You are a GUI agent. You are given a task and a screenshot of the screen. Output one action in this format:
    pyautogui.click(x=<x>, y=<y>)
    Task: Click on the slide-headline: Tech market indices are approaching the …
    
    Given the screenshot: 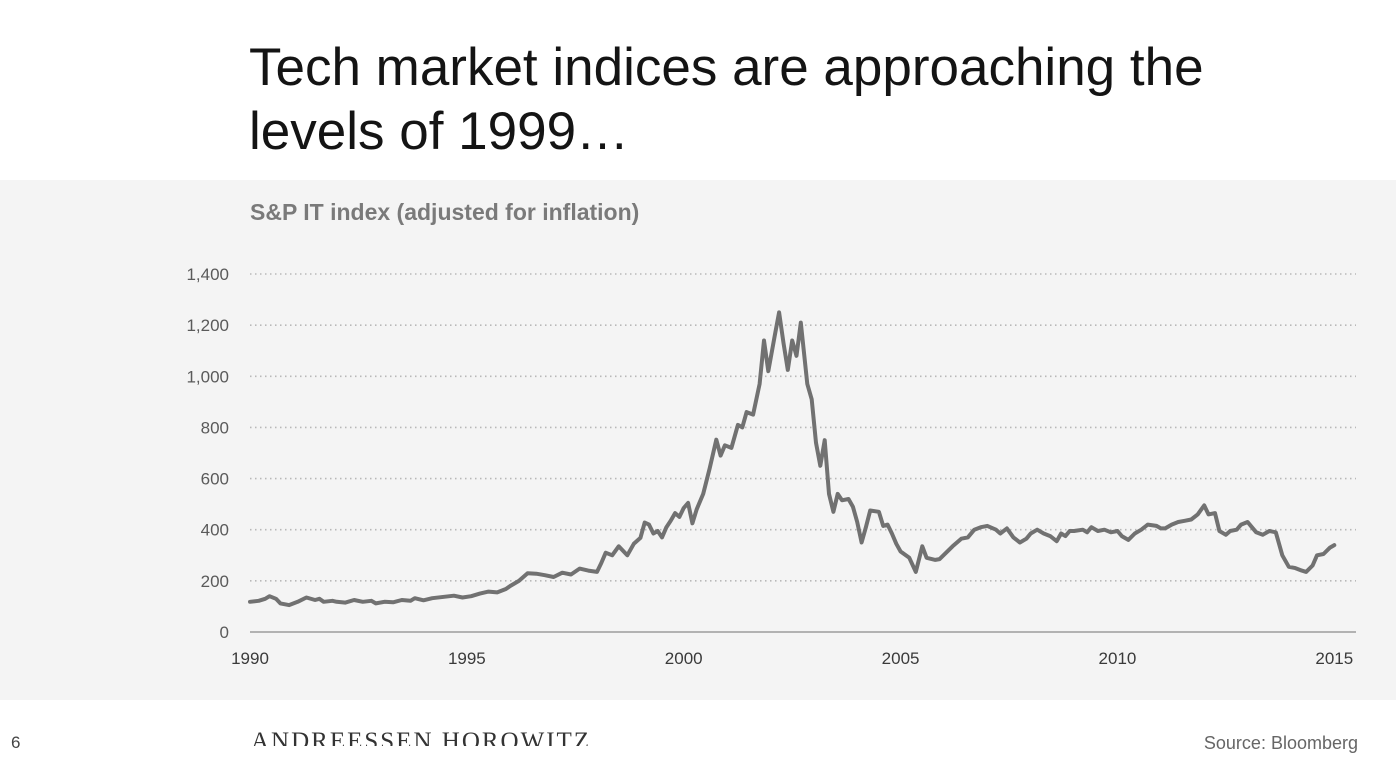 What is the action you would take?
    pyautogui.click(x=726, y=99)
    